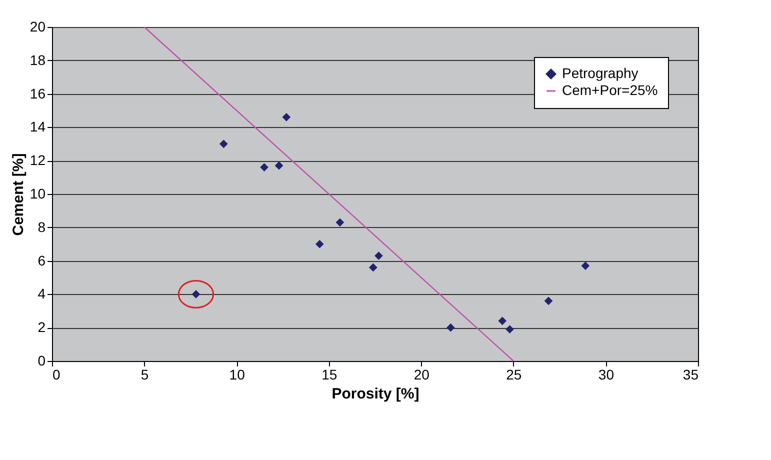 The width and height of the screenshot is (771, 460). I want to click on x-tick-label: 0, so click(56, 374).